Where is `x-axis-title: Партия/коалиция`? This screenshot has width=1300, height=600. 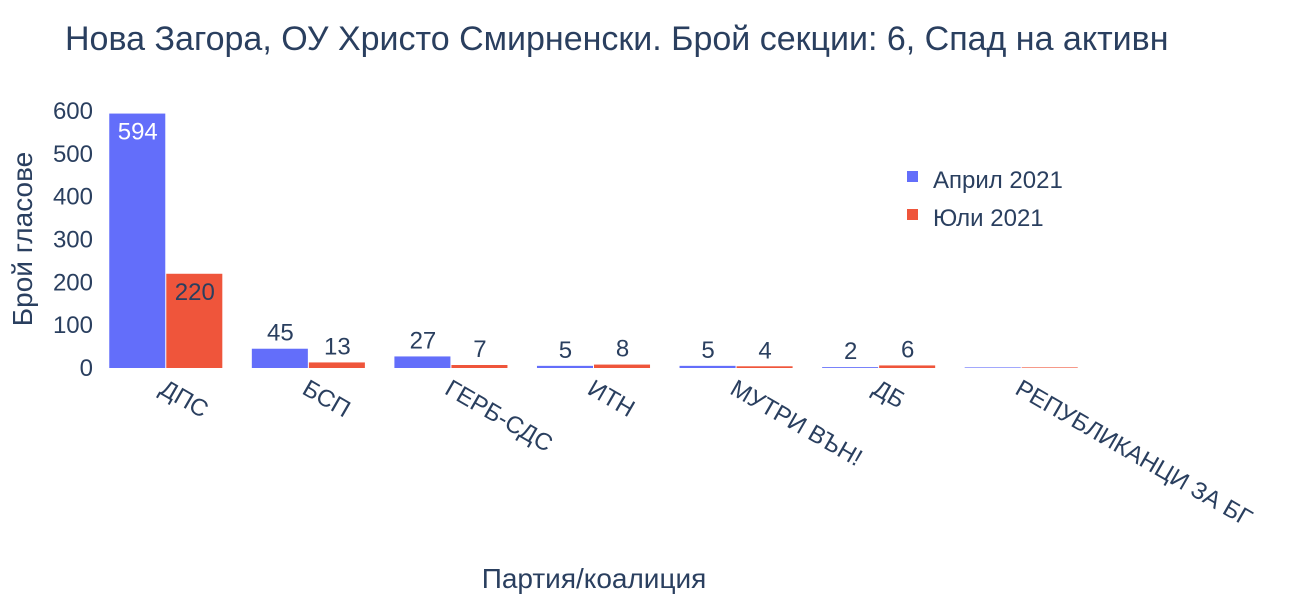
x-axis-title: Партия/коалиция is located at coordinates (594, 578).